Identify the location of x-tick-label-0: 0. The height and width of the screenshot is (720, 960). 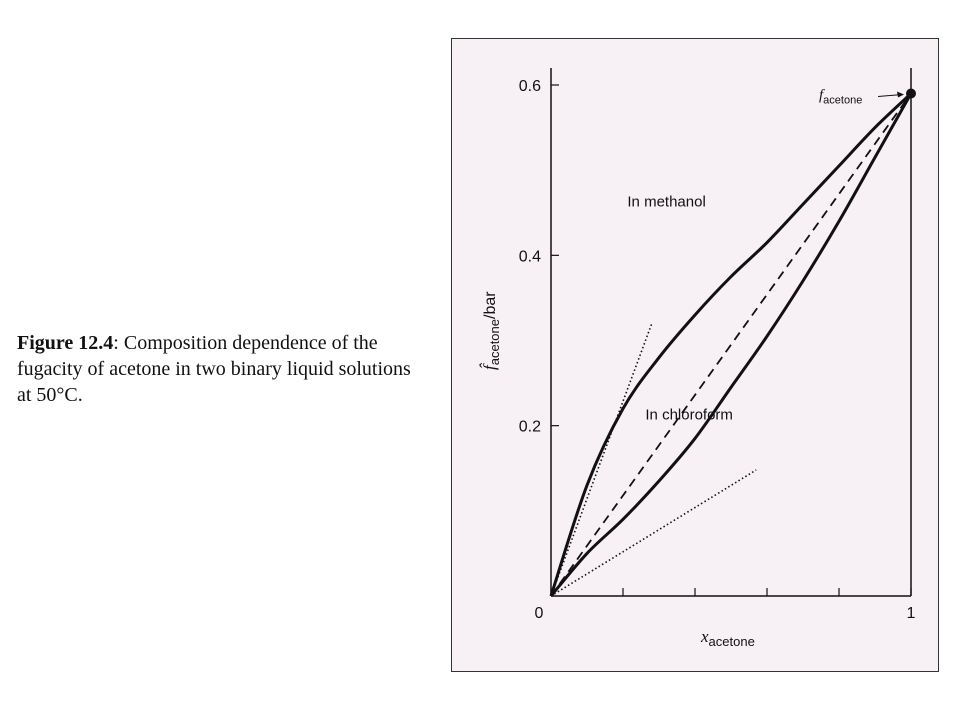
(539, 613).